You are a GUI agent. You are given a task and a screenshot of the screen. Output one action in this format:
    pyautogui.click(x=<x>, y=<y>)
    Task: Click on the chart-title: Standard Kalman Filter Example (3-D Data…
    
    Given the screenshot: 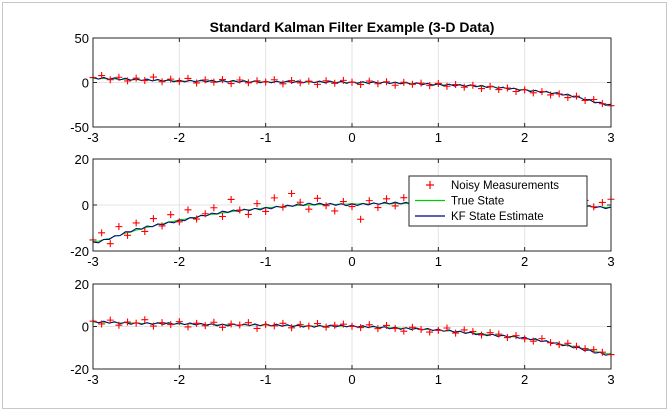 What is the action you would take?
    pyautogui.click(x=352, y=27)
    